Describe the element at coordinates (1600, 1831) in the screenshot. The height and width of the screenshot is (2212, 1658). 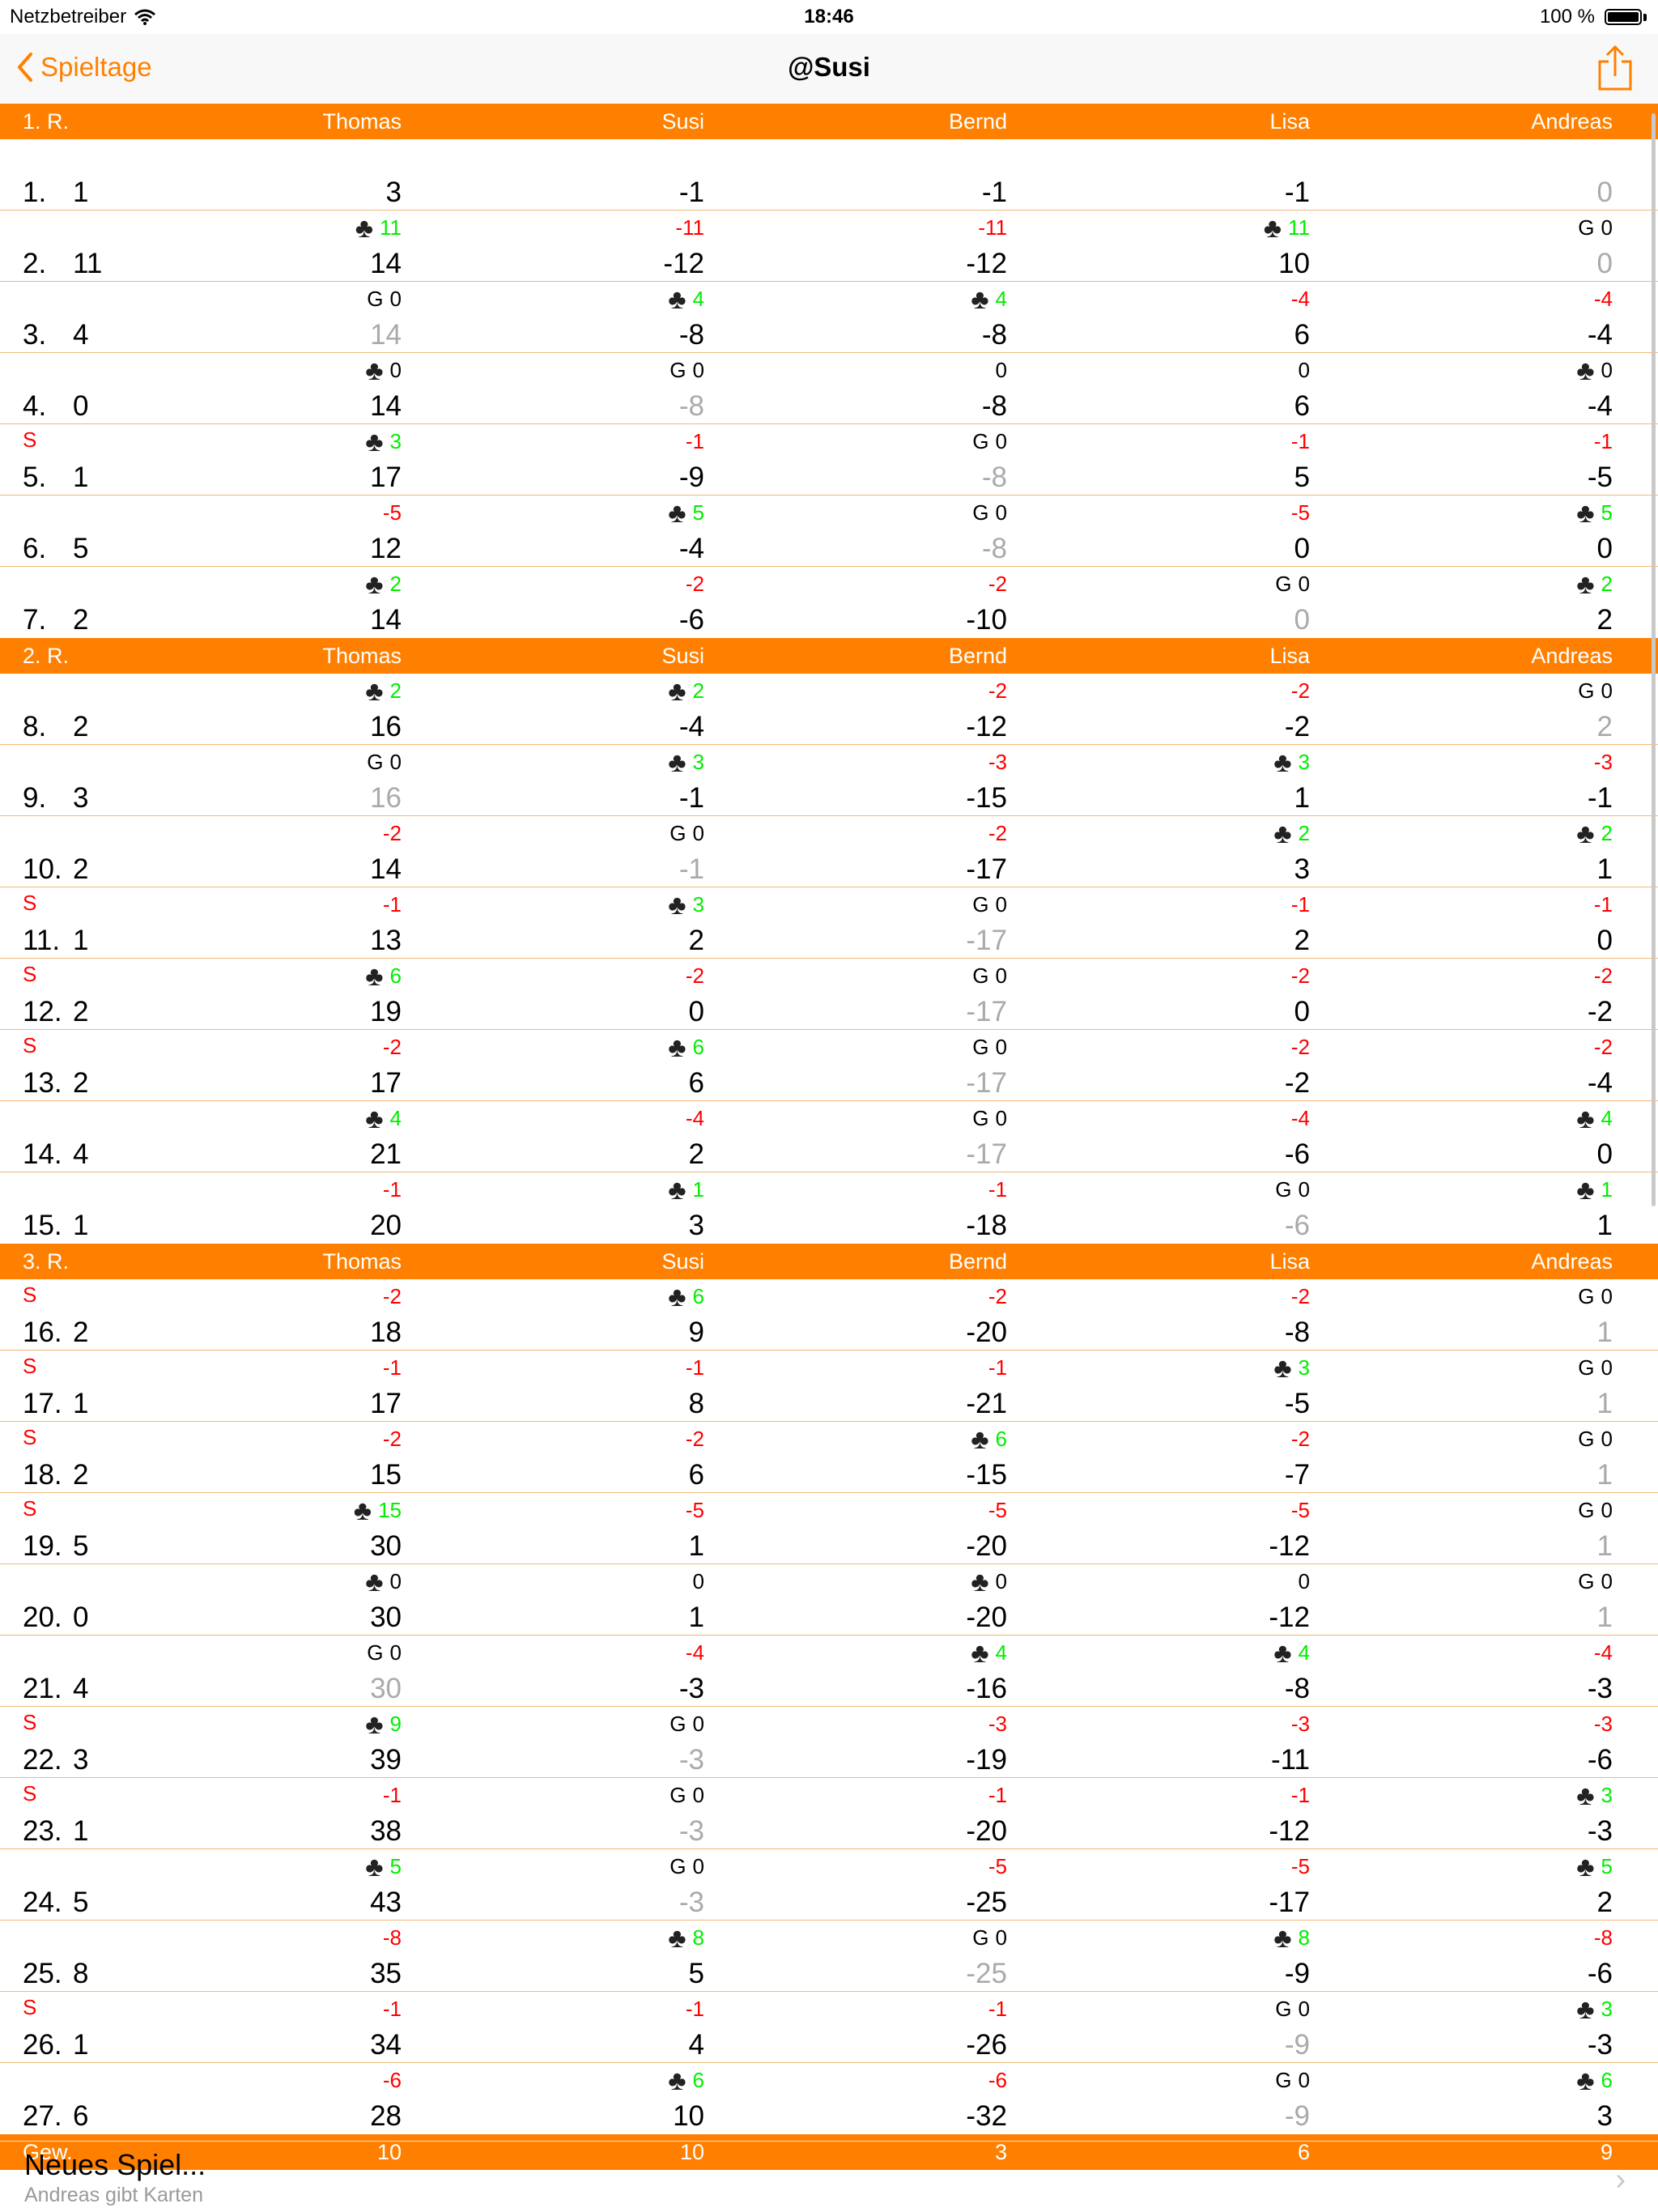
I see `running-total: -3` at that location.